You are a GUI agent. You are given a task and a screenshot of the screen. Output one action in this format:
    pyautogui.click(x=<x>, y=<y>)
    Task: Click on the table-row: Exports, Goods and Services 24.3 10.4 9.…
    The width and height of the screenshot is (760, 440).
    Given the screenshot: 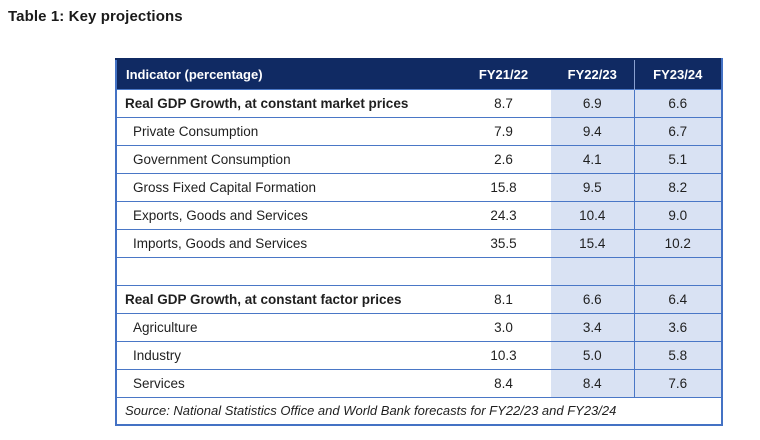 What is the action you would take?
    pyautogui.click(x=419, y=214)
    